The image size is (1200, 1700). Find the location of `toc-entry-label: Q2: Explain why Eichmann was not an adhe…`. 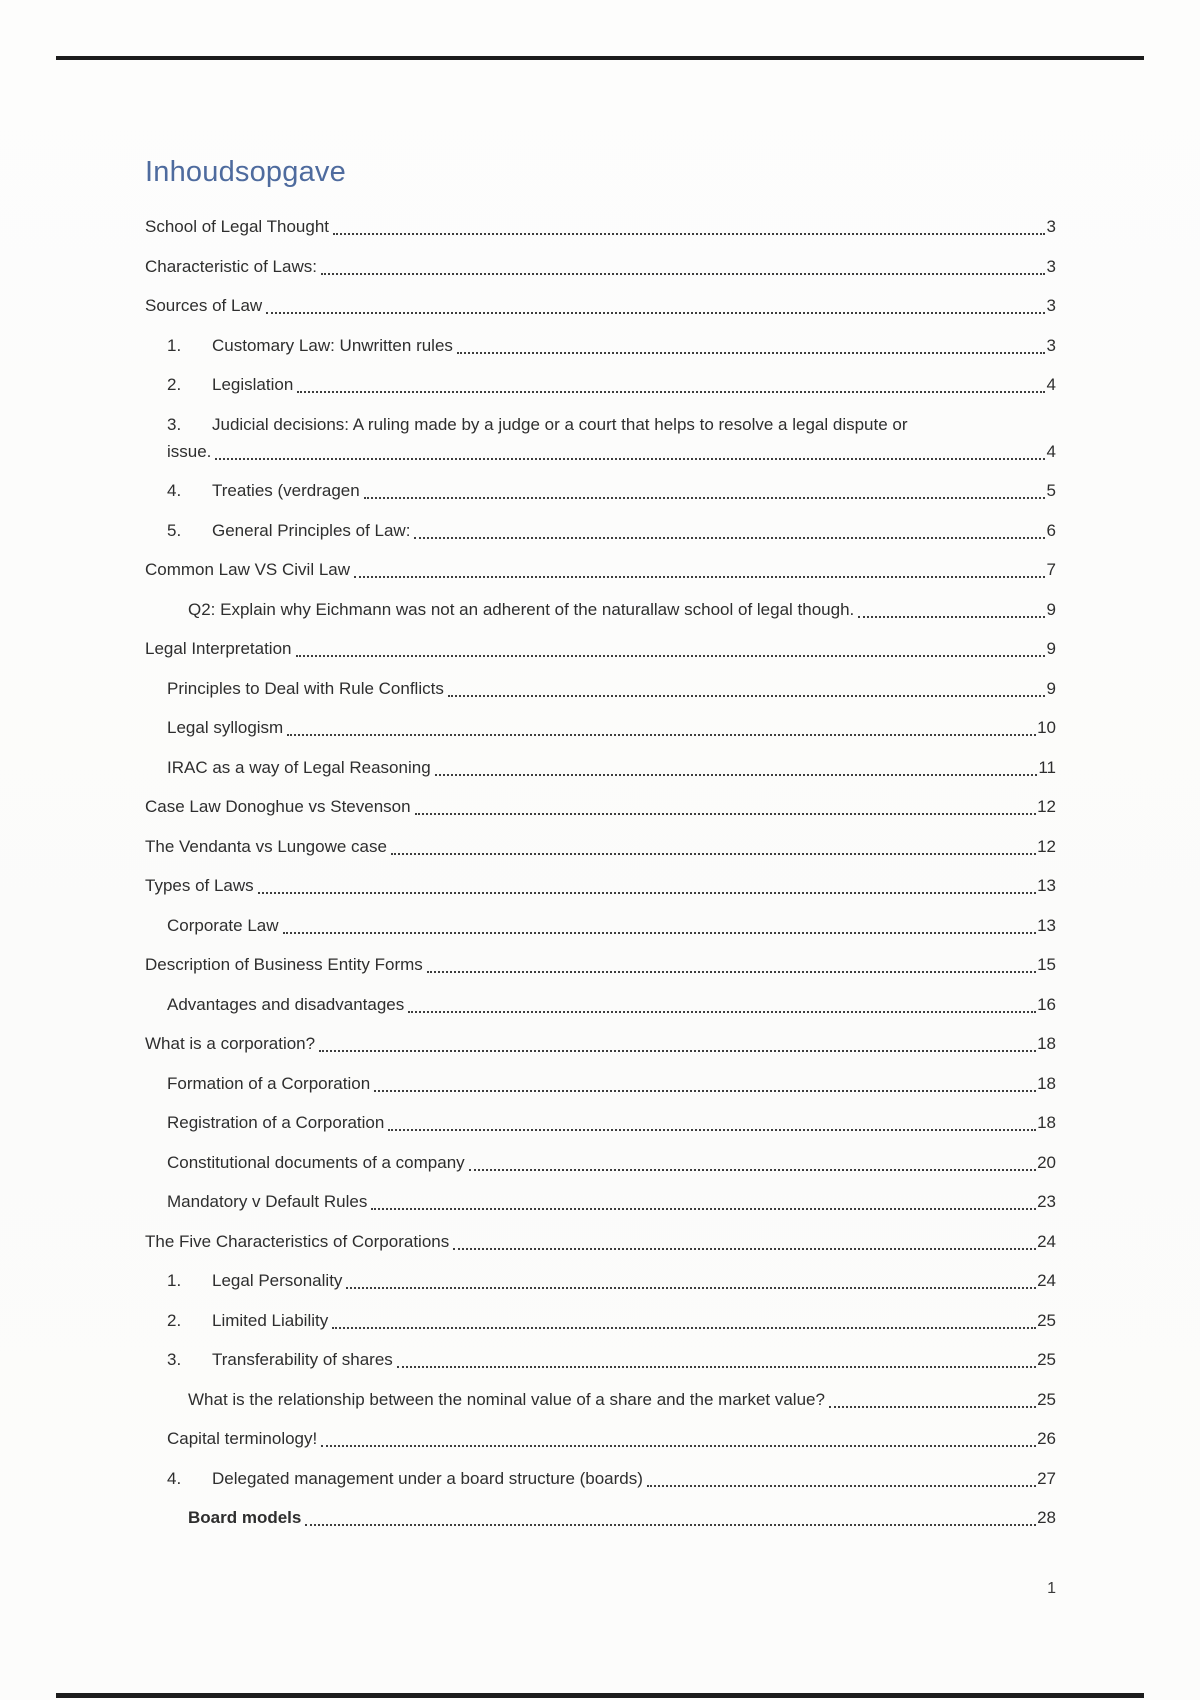

toc-entry-label: Q2: Explain why Eichmann was not an adhe… is located at coordinates (521, 609).